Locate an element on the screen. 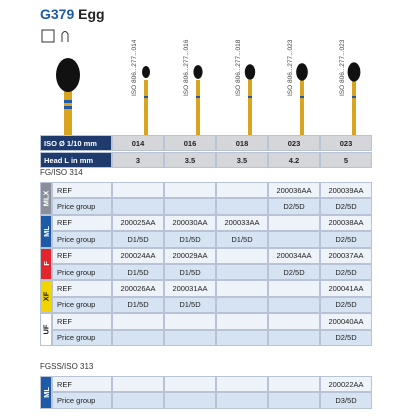  big-shank is located at coordinates (68, 110).